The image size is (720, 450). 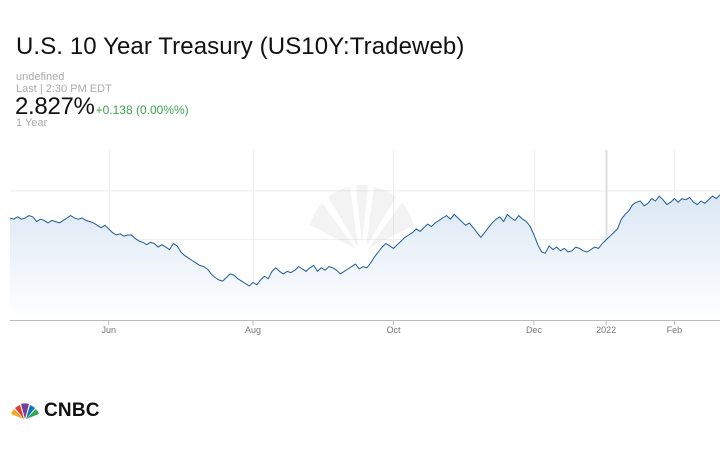 I want to click on x-tick-label: Feb, so click(x=675, y=330).